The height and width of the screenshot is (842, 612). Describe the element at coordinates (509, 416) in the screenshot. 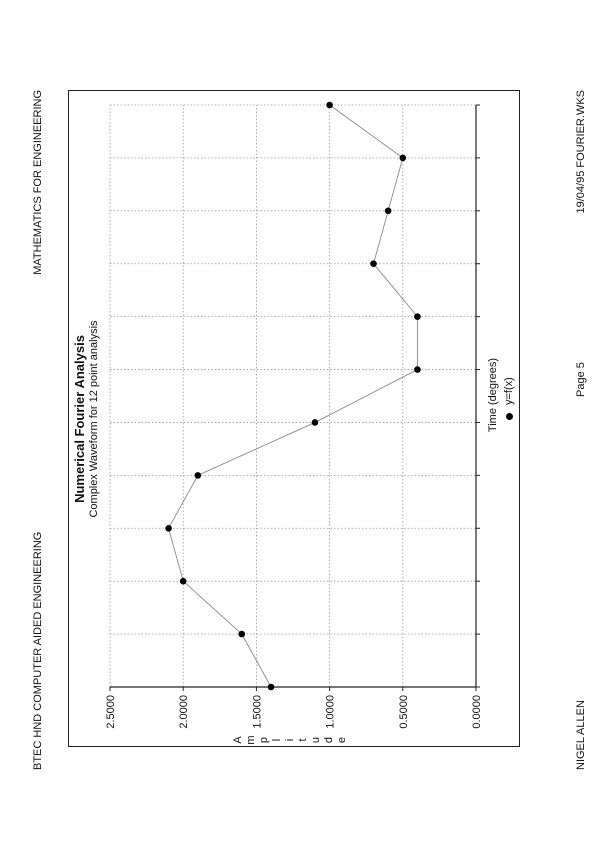

I see `legend-marker-icon` at that location.